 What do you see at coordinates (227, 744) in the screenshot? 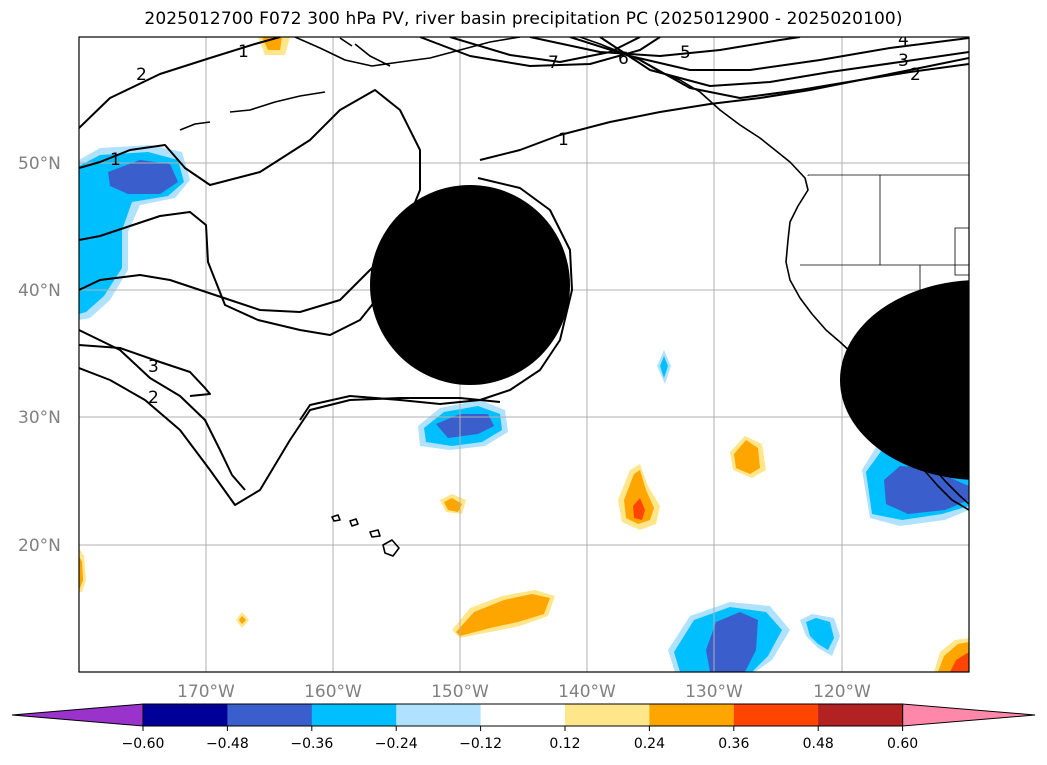
I see `colorbar-tick-label: −0.48` at bounding box center [227, 744].